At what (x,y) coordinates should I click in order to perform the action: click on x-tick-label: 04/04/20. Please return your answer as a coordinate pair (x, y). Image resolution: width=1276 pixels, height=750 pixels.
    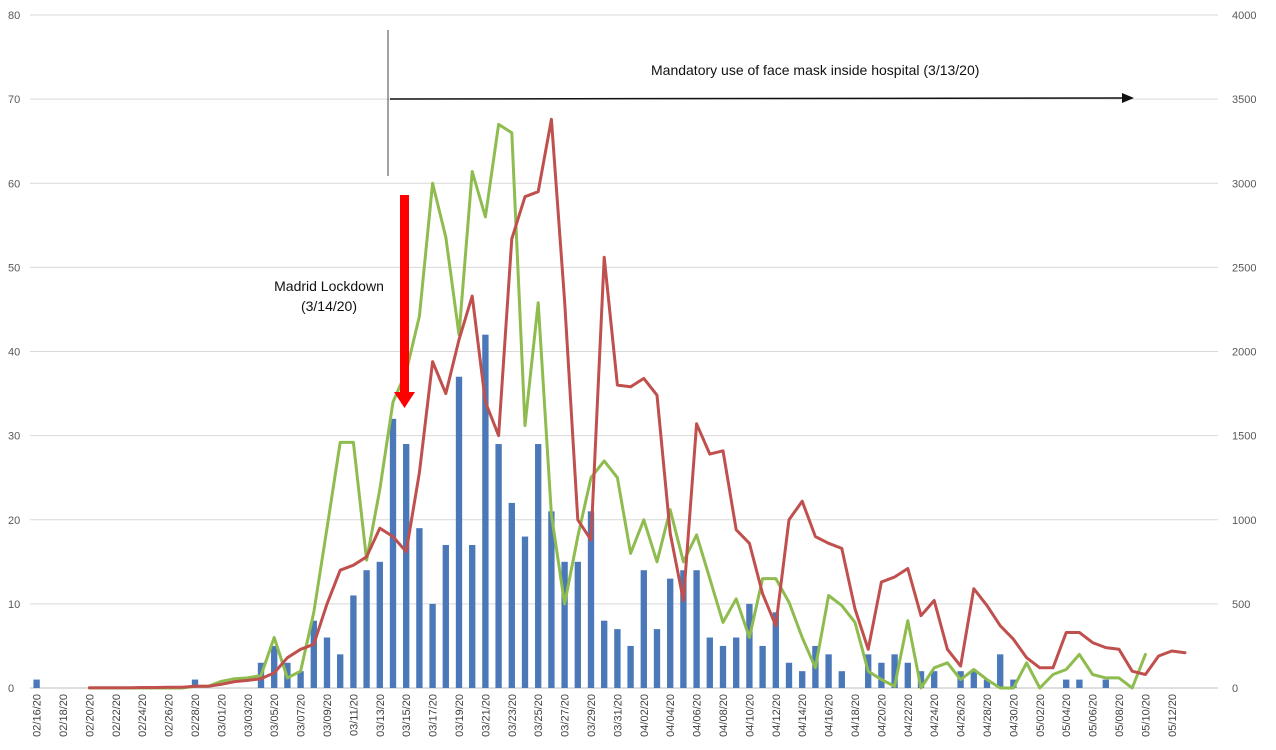
    Looking at the image, I should click on (671, 715).